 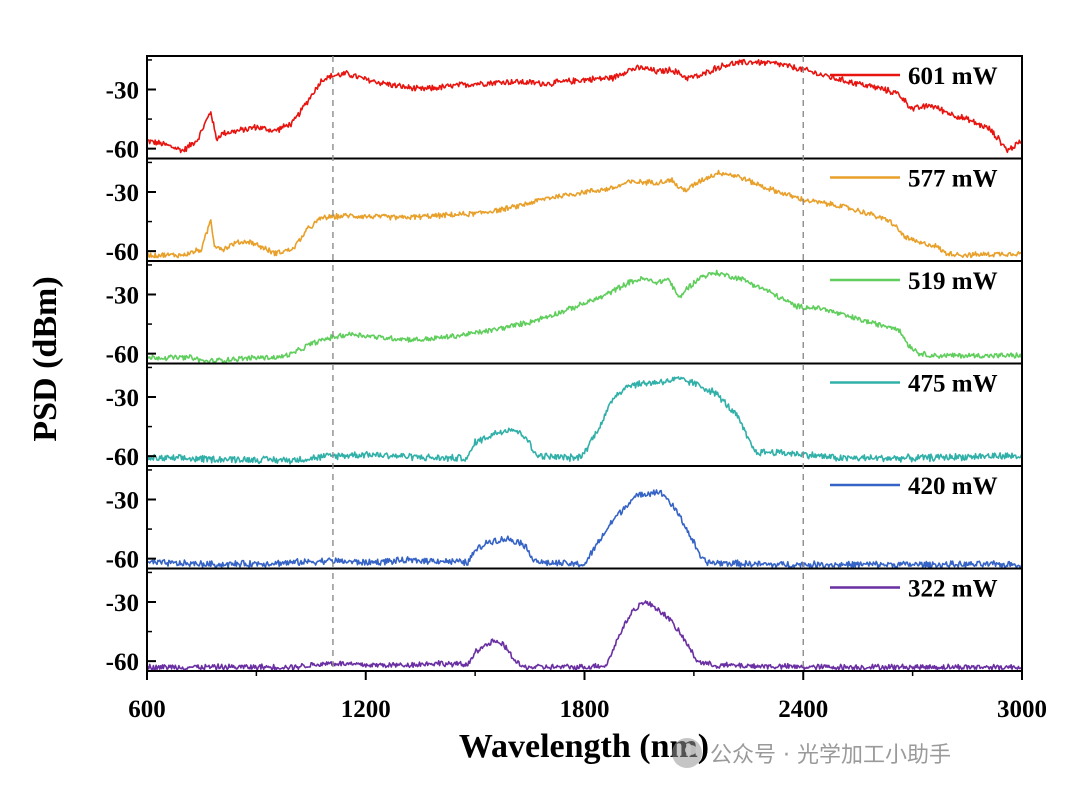 What do you see at coordinates (45, 358) in the screenshot?
I see `y-axis-title: PSD (dBm)` at bounding box center [45, 358].